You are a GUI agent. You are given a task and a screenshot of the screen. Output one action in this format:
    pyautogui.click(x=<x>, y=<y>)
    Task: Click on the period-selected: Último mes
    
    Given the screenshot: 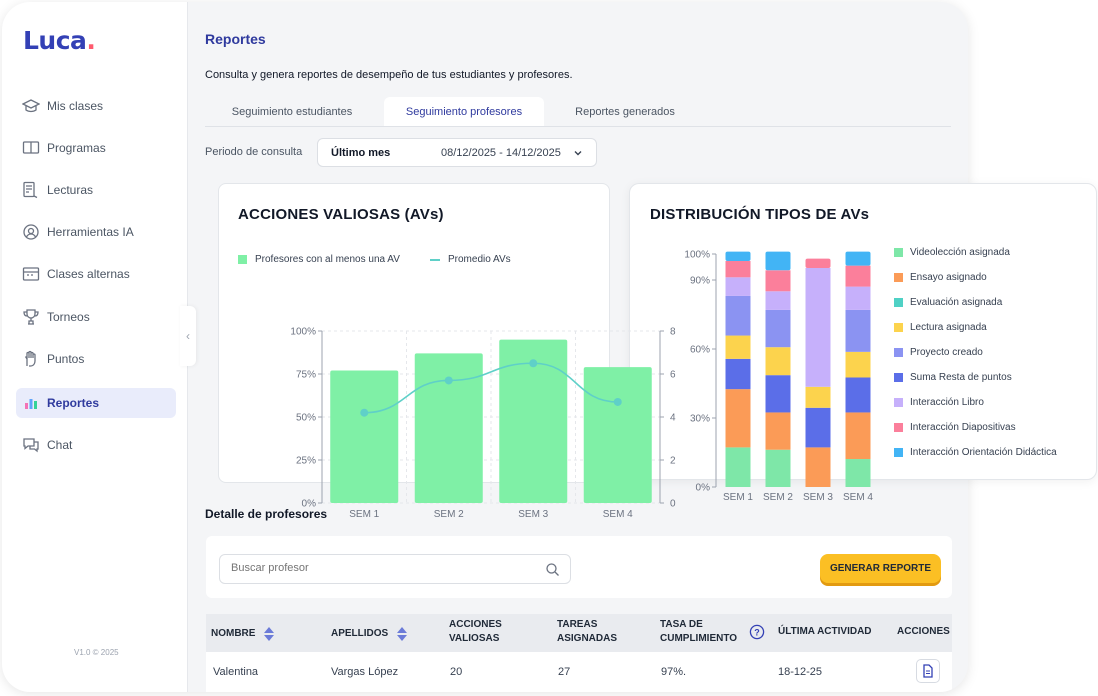 What is the action you would take?
    pyautogui.click(x=361, y=153)
    